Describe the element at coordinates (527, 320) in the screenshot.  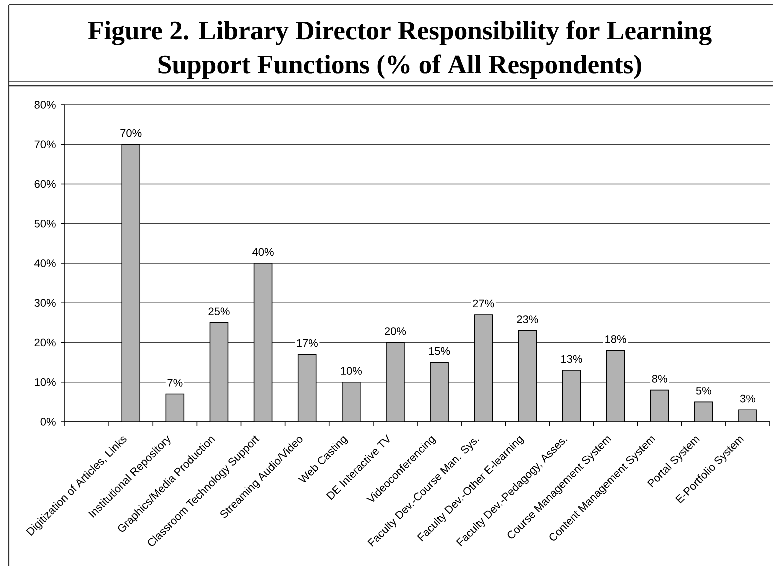
I see `data-label: 23%` at that location.